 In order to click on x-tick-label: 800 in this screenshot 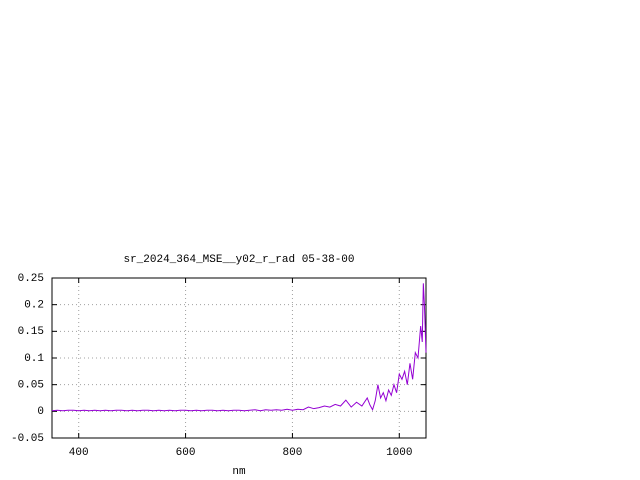, I will do `click(293, 453)`.